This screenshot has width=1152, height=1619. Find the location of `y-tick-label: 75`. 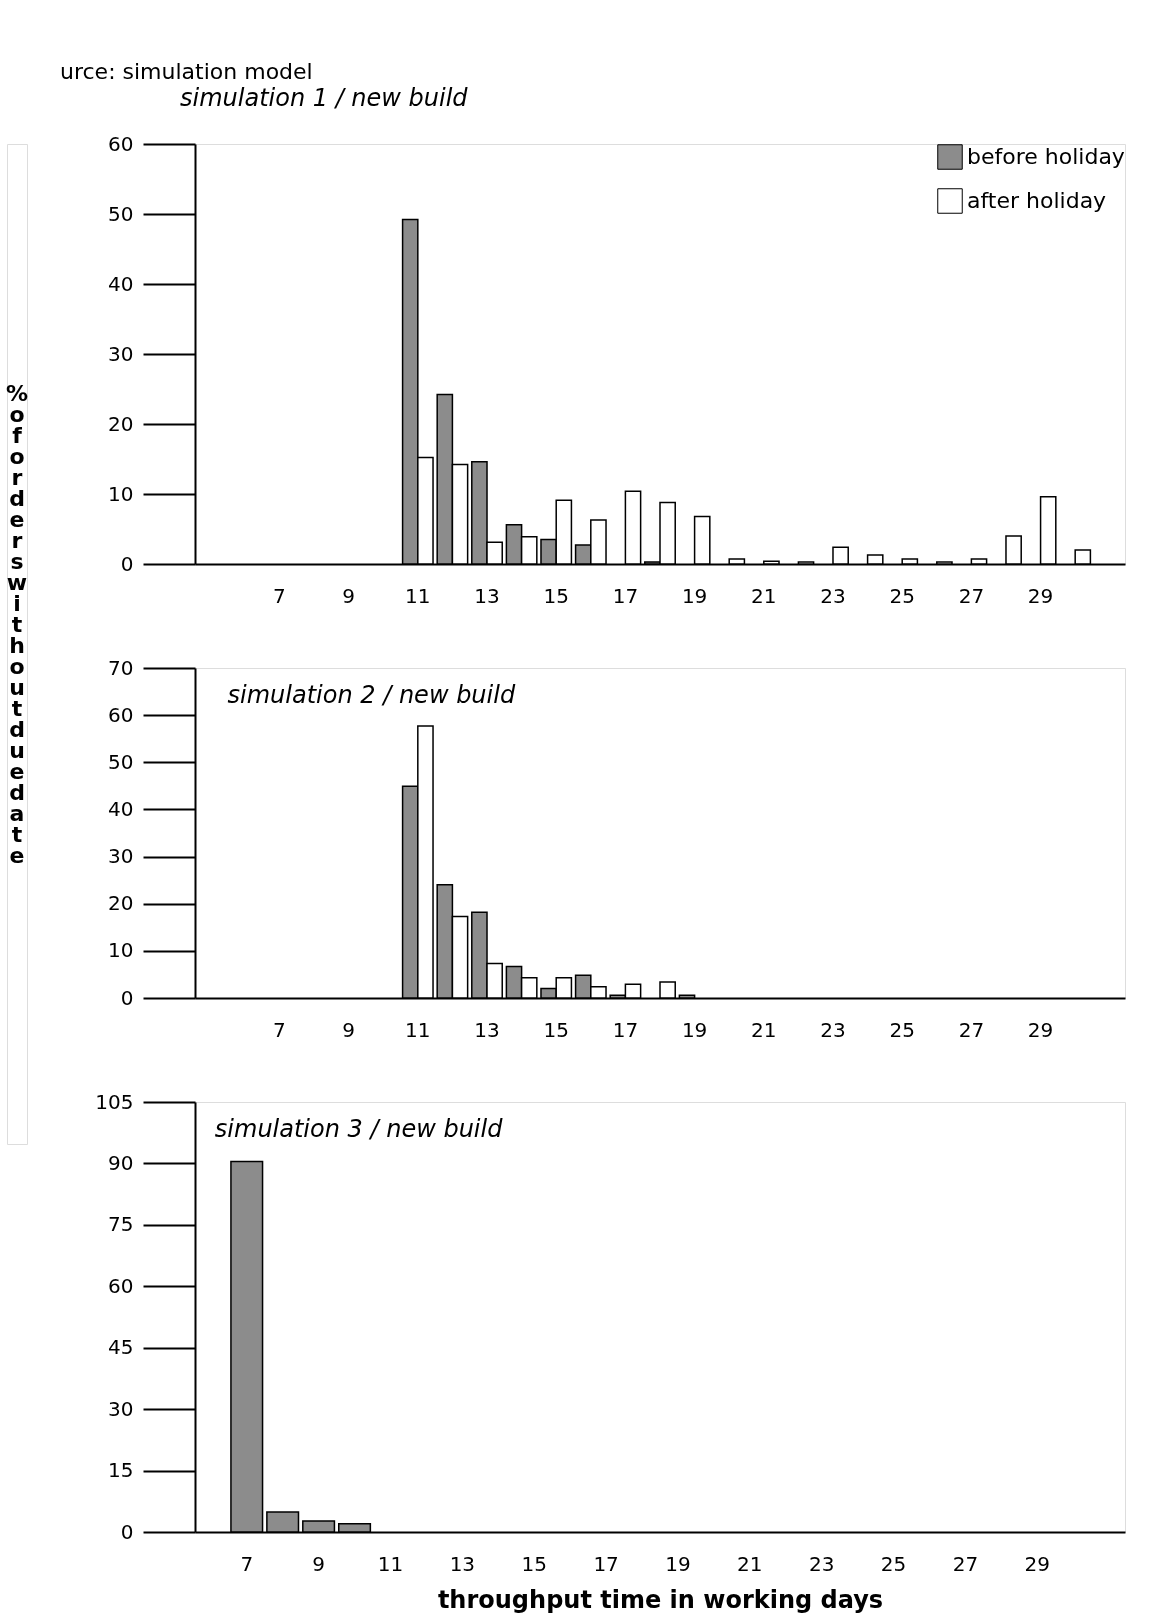

y-tick-label: 75 is located at coordinates (121, 1224).